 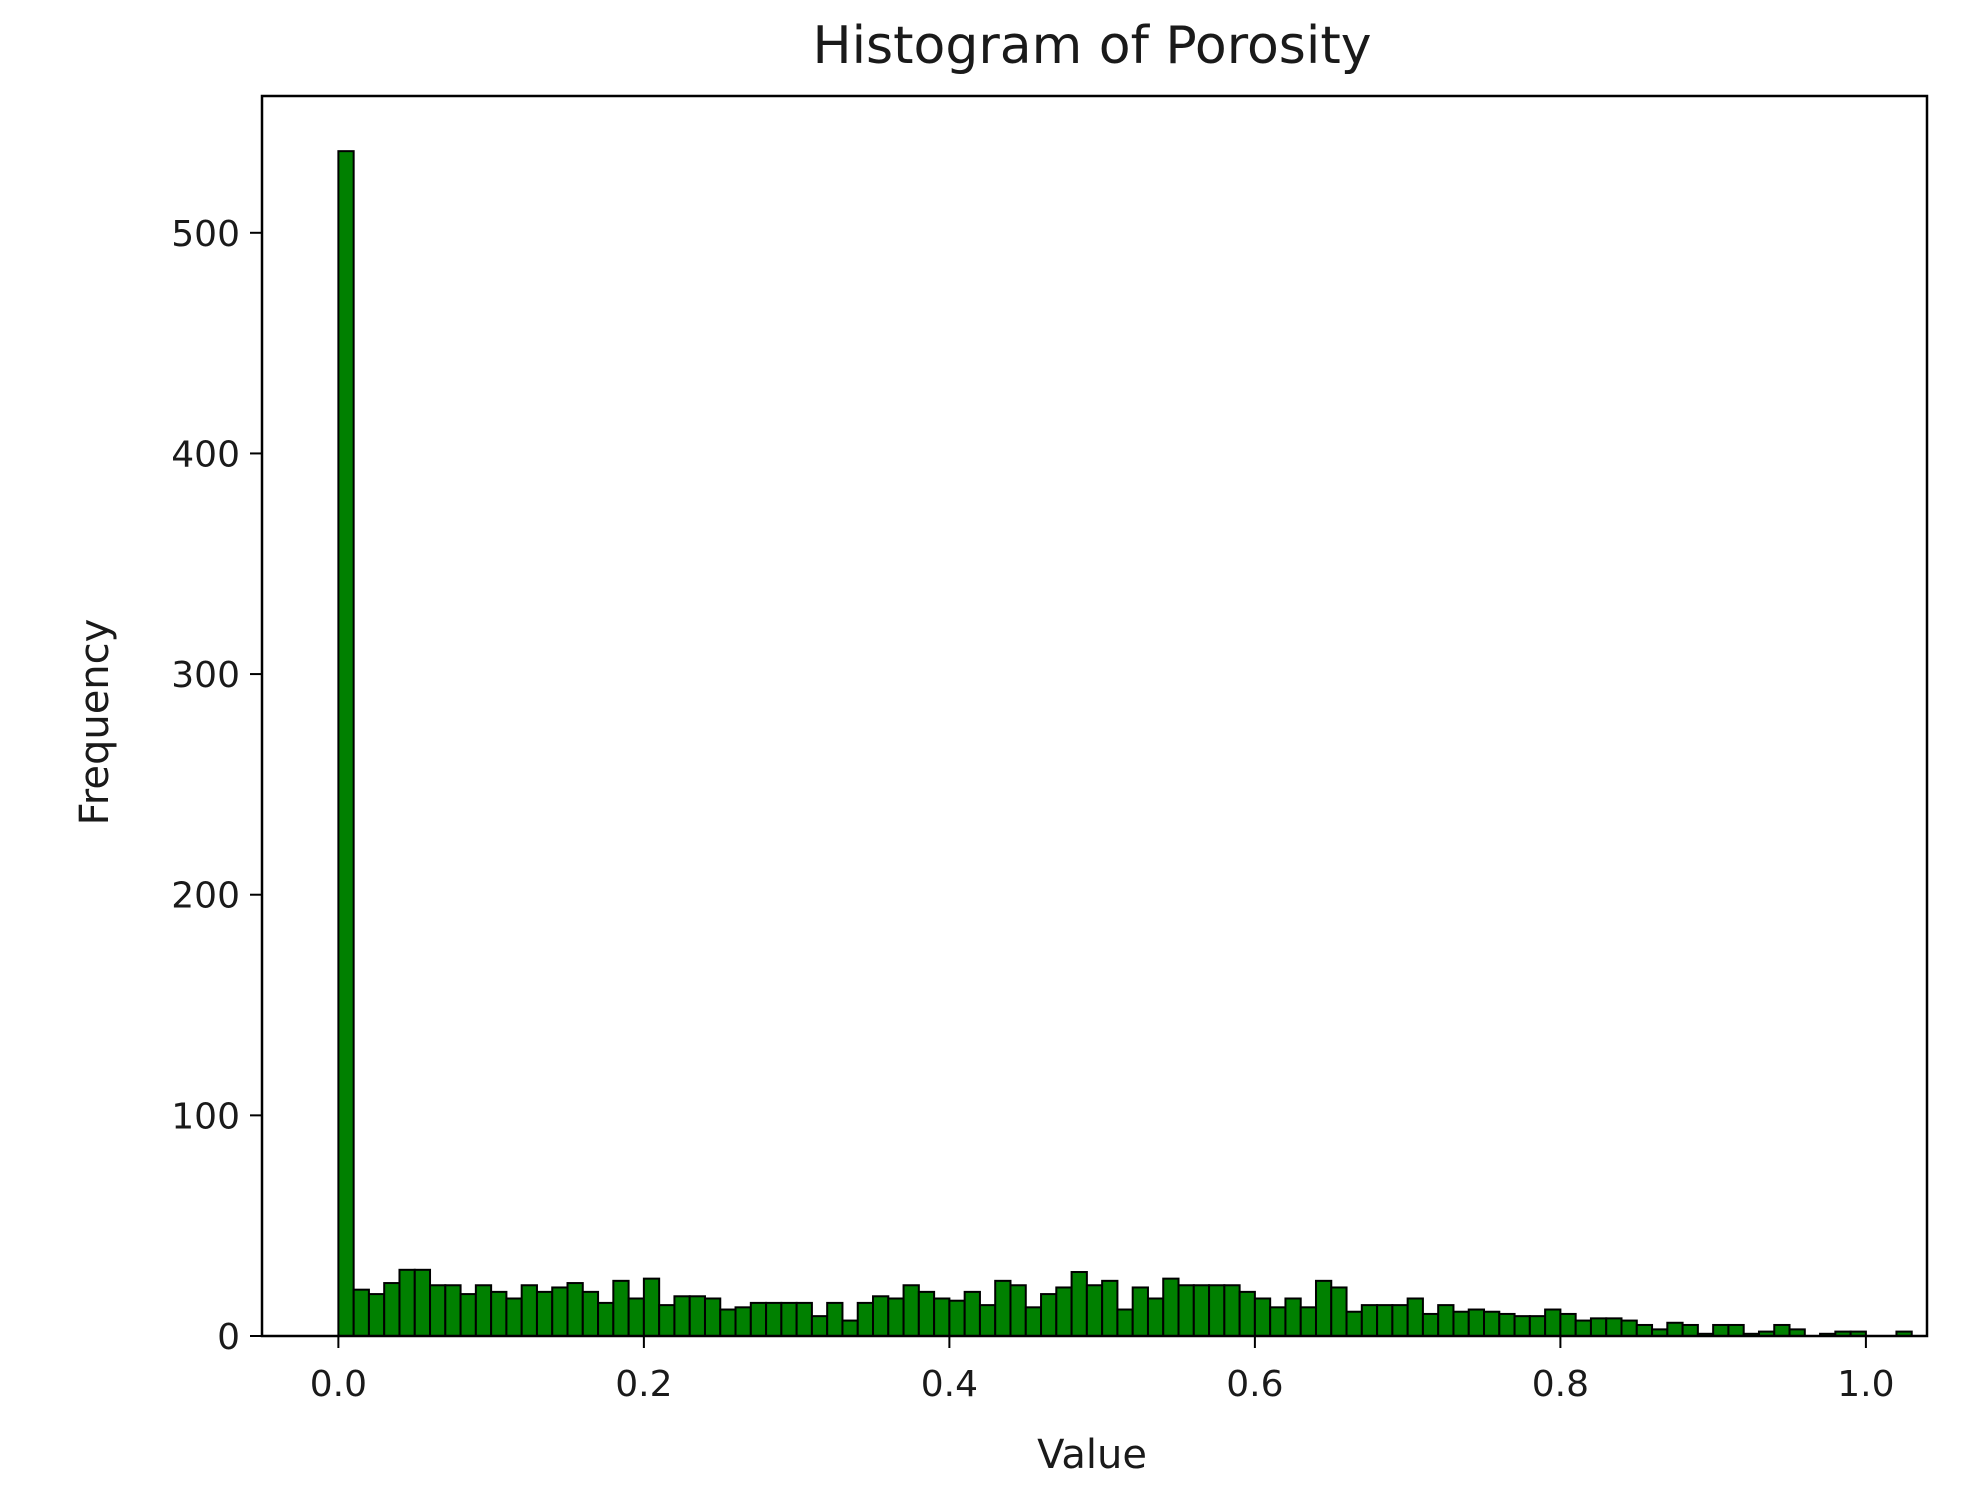 What do you see at coordinates (1560, 1384) in the screenshot?
I see `x-tick-label: 0.8` at bounding box center [1560, 1384].